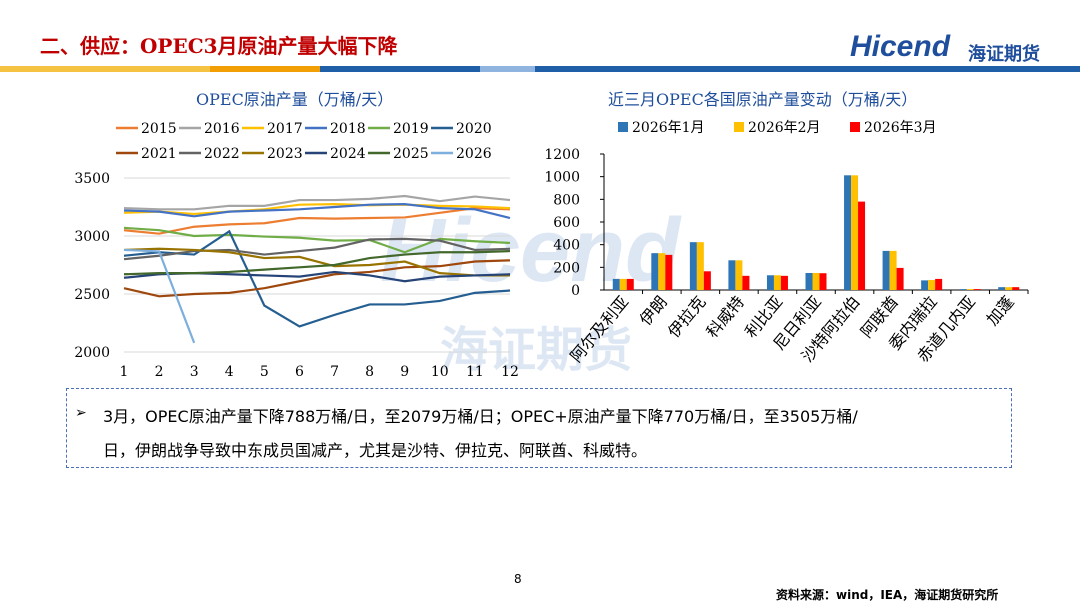 The height and width of the screenshot is (607, 1080). What do you see at coordinates (562, 178) in the screenshot?
I see `y-tick-label: 1000` at bounding box center [562, 178].